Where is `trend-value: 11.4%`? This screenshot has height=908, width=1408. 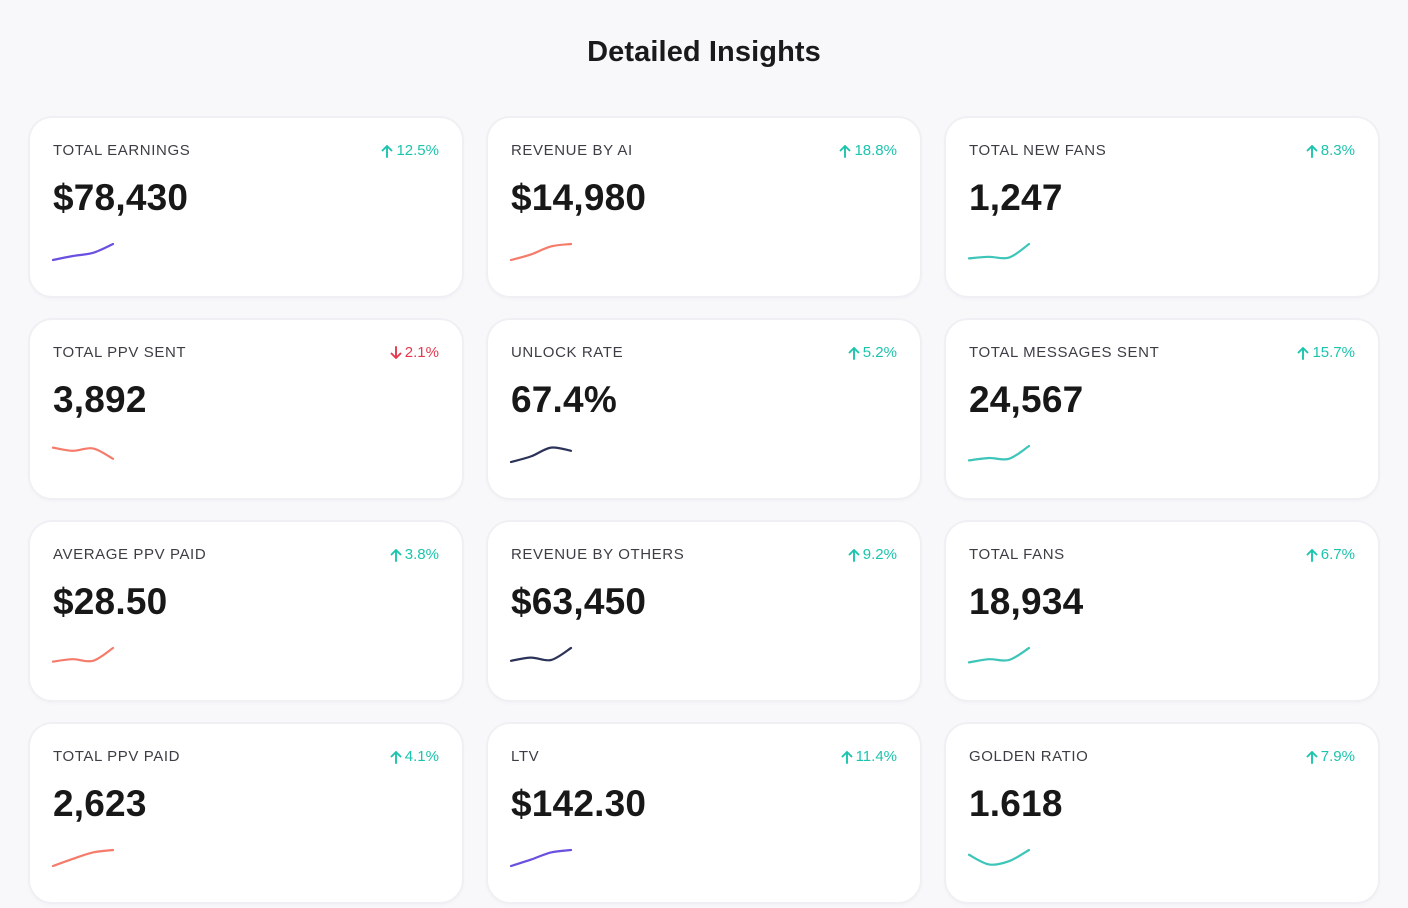
trend-value: 11.4% is located at coordinates (876, 756).